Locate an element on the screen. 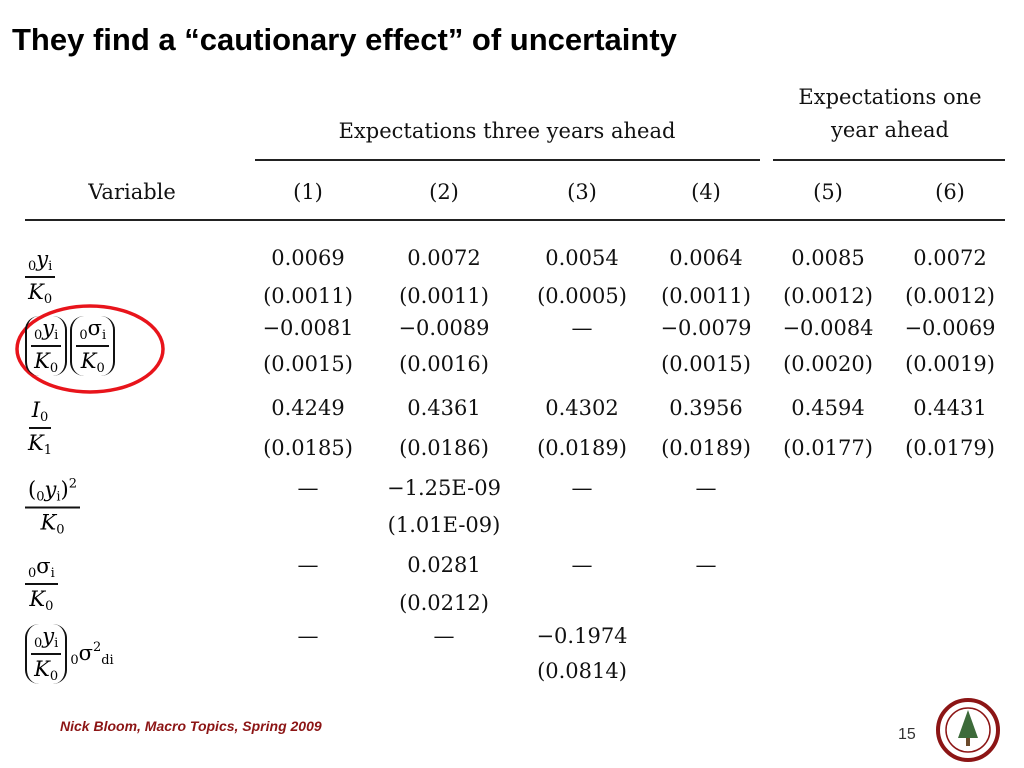 The width and height of the screenshot is (1024, 768). denominator: K1 is located at coordinates (40, 443).